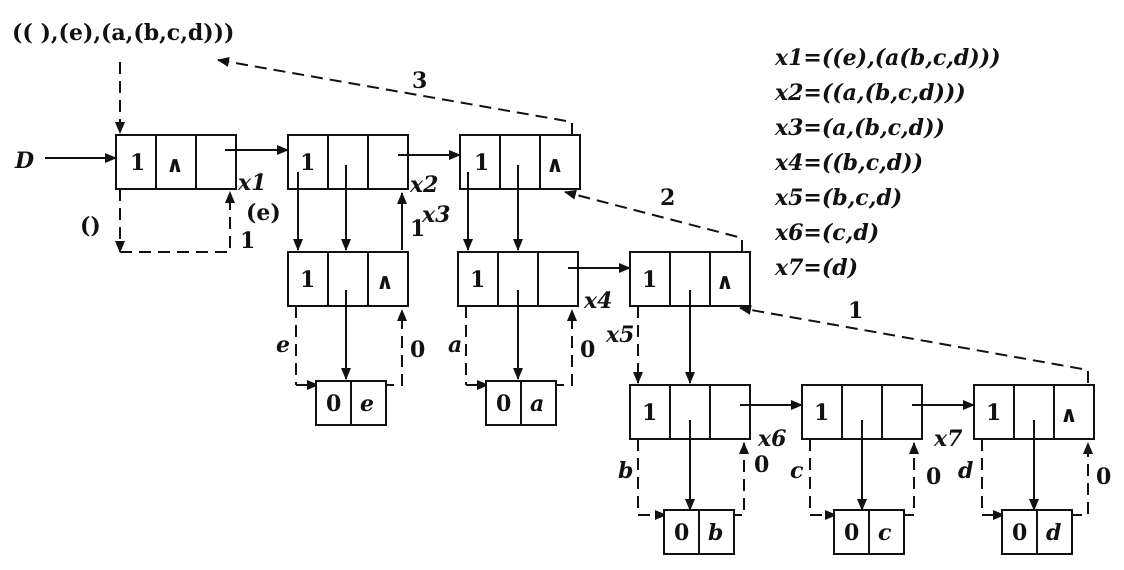  What do you see at coordinates (555, 165) in the screenshot?
I see `node-3-null: ∧` at bounding box center [555, 165].